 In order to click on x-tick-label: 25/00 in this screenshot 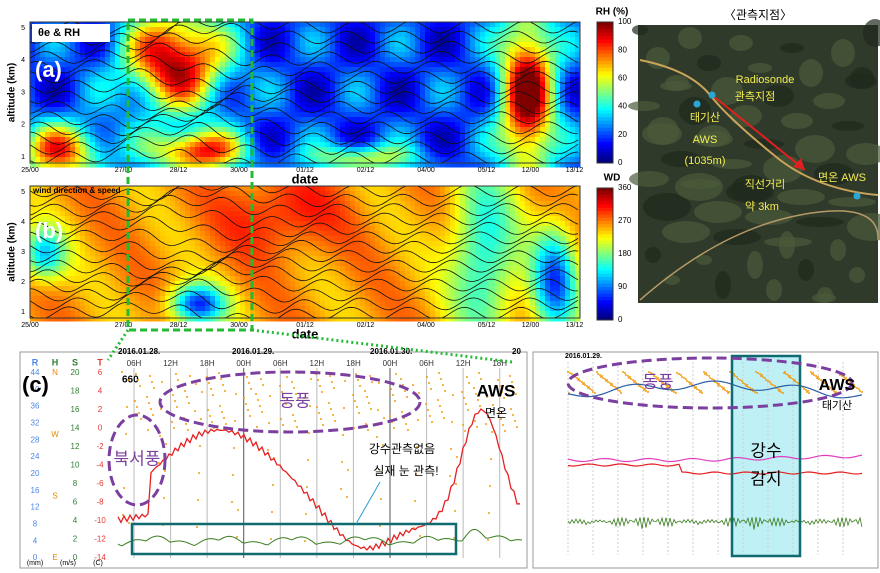, I will do `click(30, 170)`.